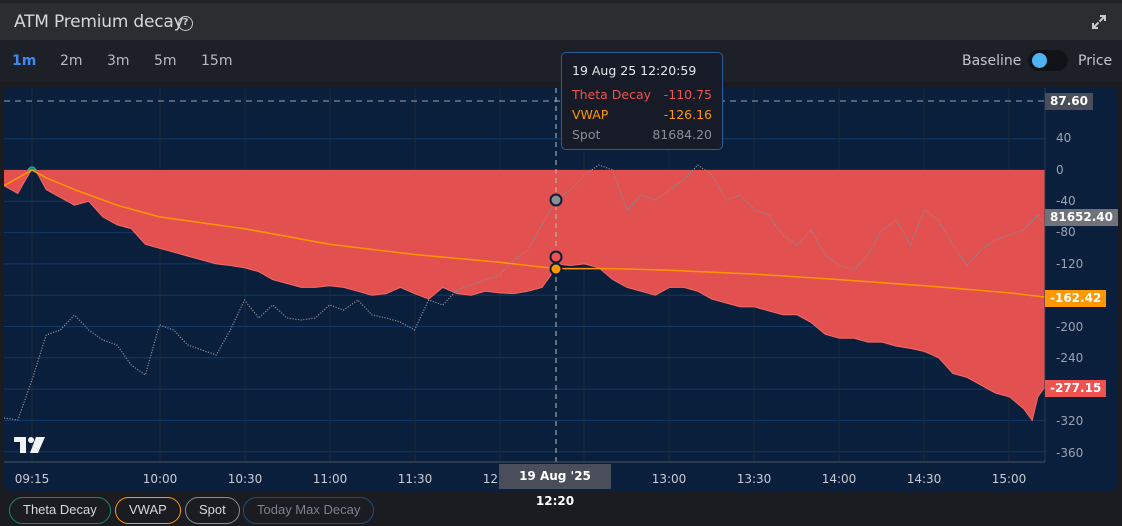 This screenshot has height=526, width=1122. Describe the element at coordinates (30, 445) in the screenshot. I see `tradingview-logo-icon` at that location.